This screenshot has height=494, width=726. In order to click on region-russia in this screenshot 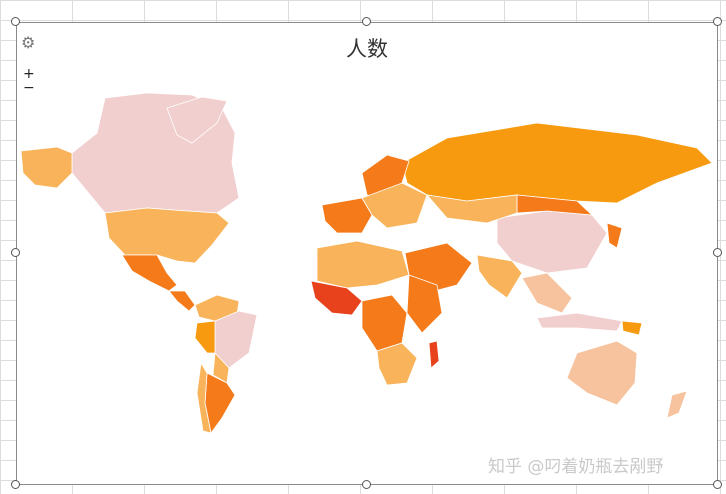, I will do `click(557, 163)`.